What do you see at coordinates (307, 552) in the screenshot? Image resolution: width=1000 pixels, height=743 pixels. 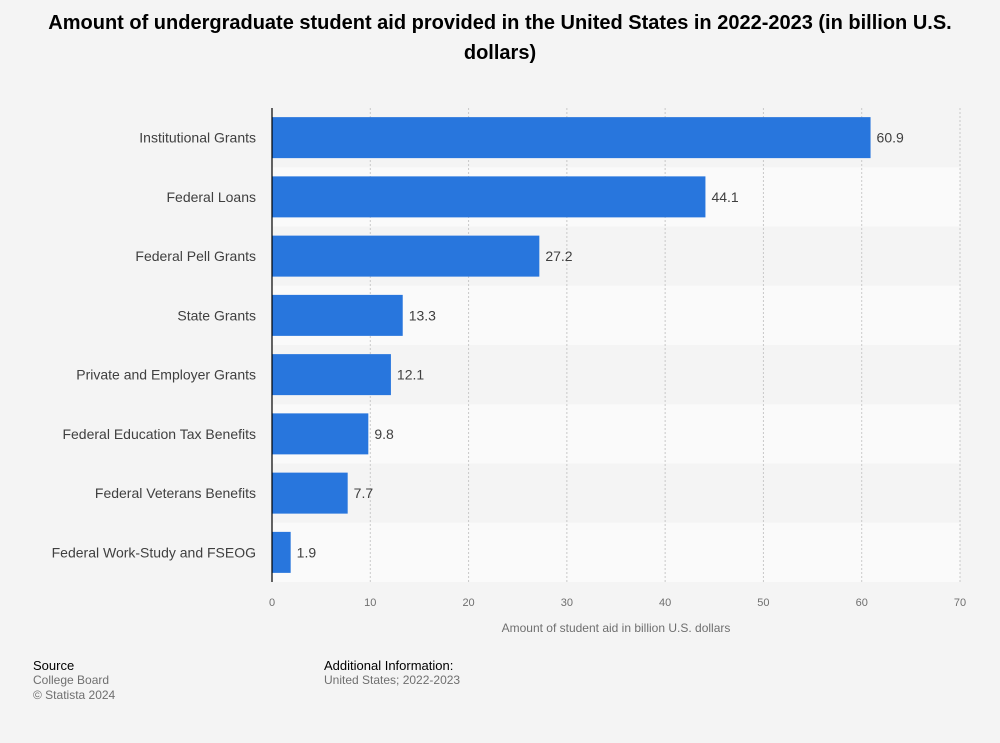 I see `value-label: 1.9` at bounding box center [307, 552].